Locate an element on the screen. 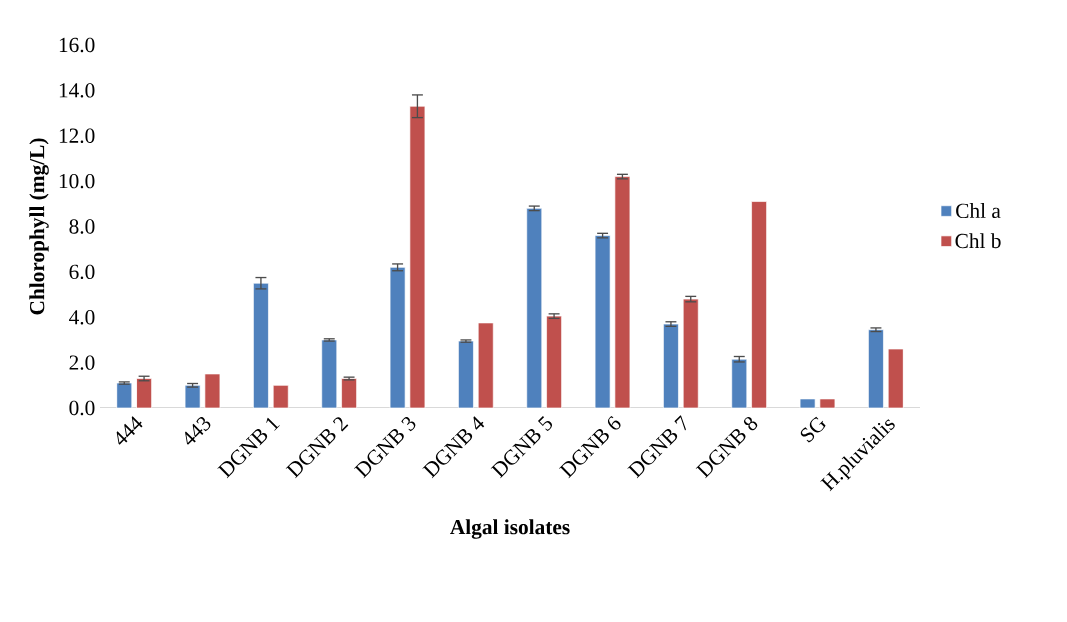 This screenshot has width=1067, height=622. y-tick-label: 4.0 is located at coordinates (82, 317).